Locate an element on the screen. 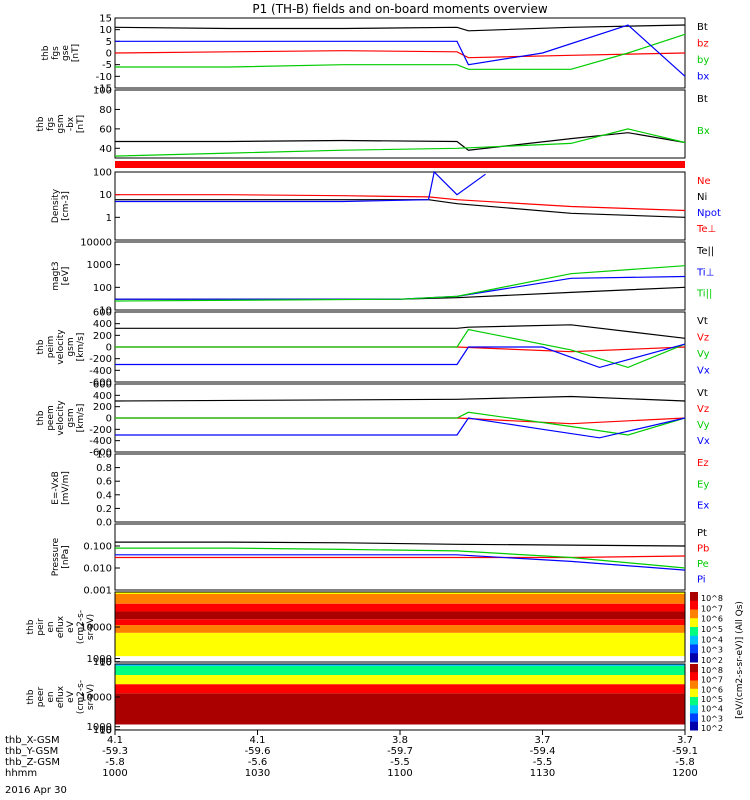  ephemeris-value: 4.1 is located at coordinates (115, 740).